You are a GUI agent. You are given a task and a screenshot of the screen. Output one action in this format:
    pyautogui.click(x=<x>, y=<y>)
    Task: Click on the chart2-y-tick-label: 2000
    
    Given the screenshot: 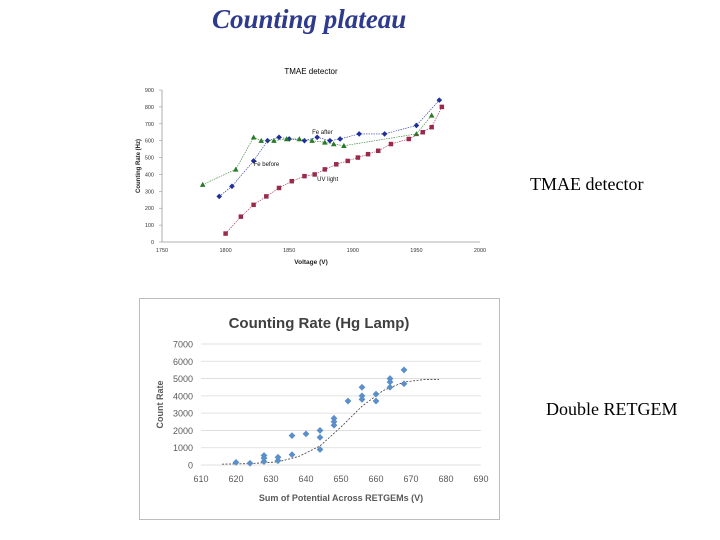 What is the action you would take?
    pyautogui.click(x=183, y=431)
    